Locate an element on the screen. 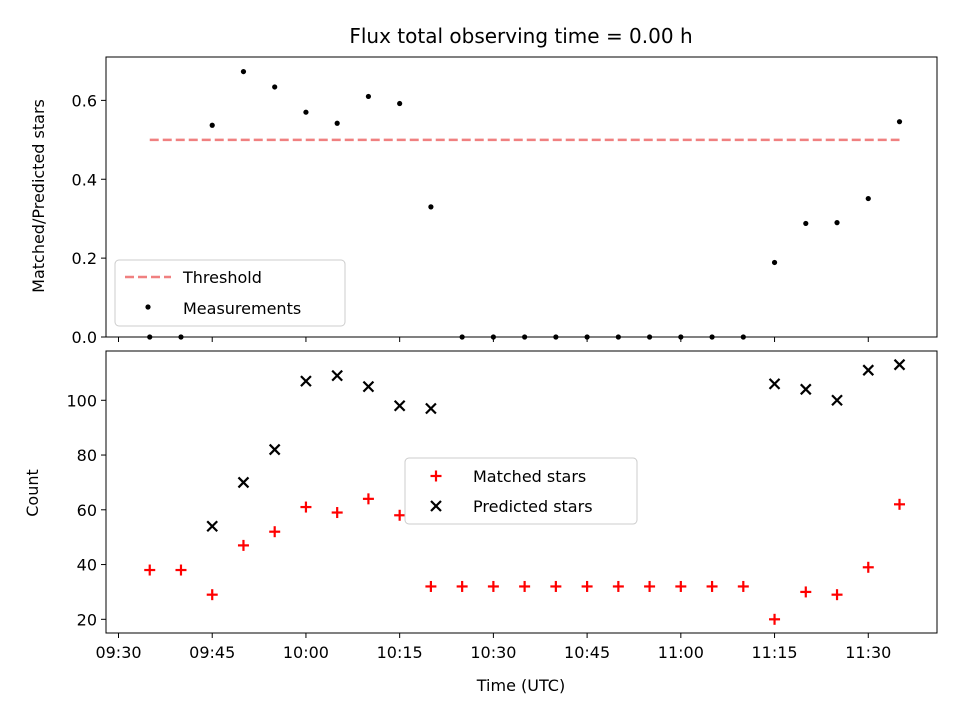 Image resolution: width=960 pixels, height=720 pixels. top-y-tick-label: 0.6 is located at coordinates (84, 100).